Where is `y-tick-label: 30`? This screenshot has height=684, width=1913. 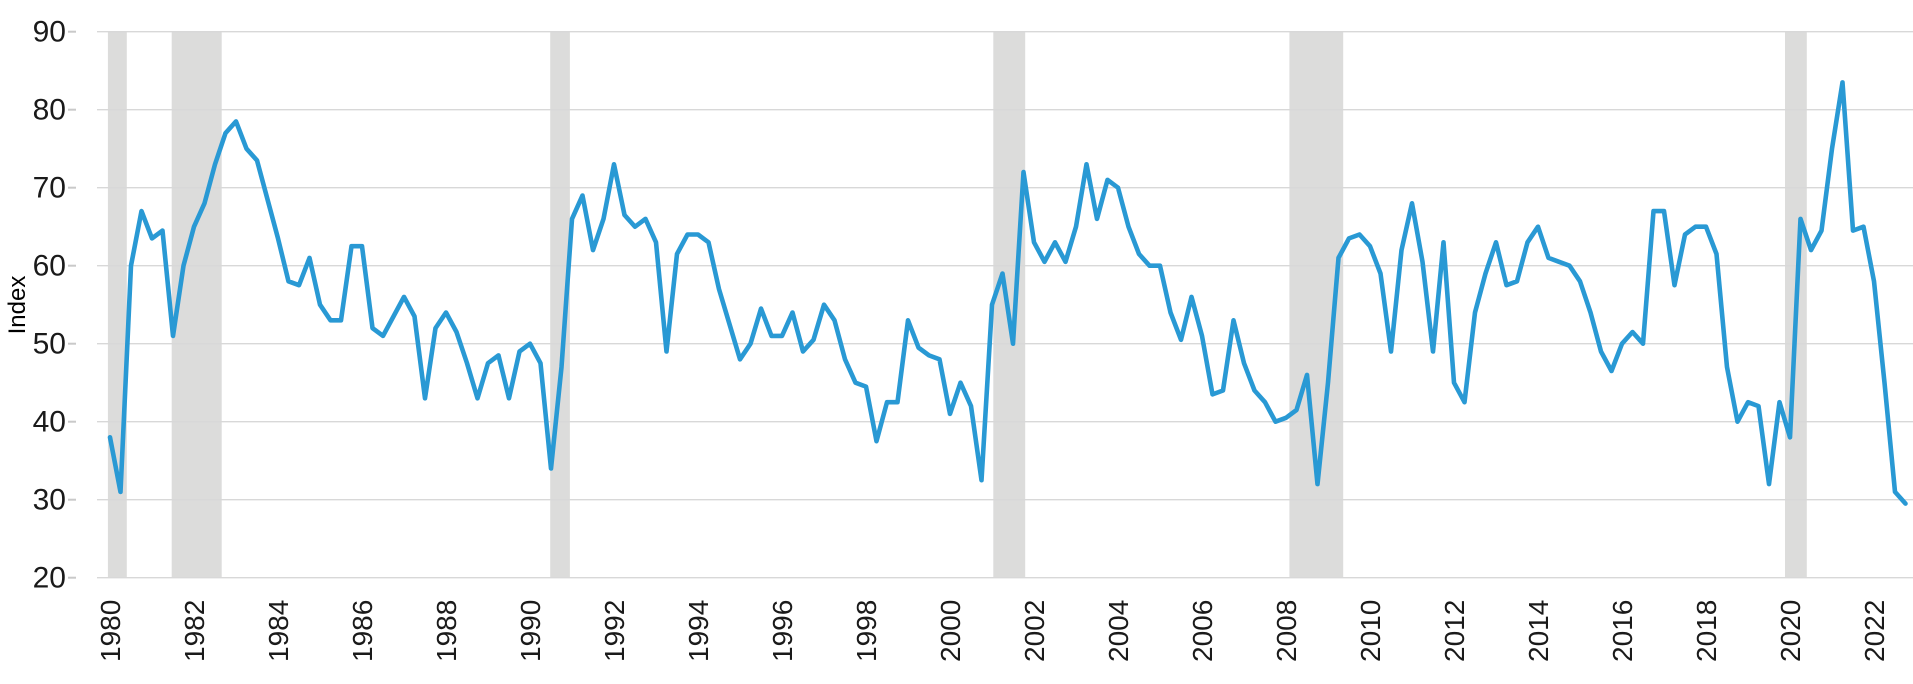 y-tick-label: 30 is located at coordinates (49, 500).